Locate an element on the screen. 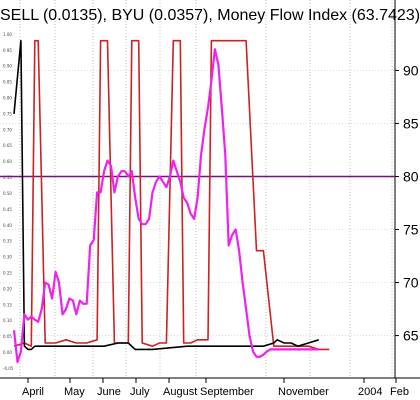  x-tick-label: 2004 is located at coordinates (370, 392).